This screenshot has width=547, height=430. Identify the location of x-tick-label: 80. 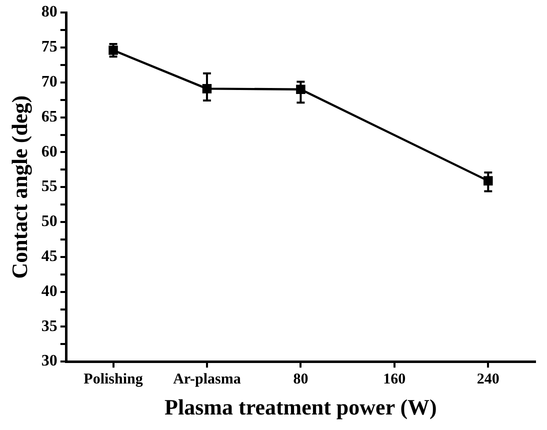
(300, 379).